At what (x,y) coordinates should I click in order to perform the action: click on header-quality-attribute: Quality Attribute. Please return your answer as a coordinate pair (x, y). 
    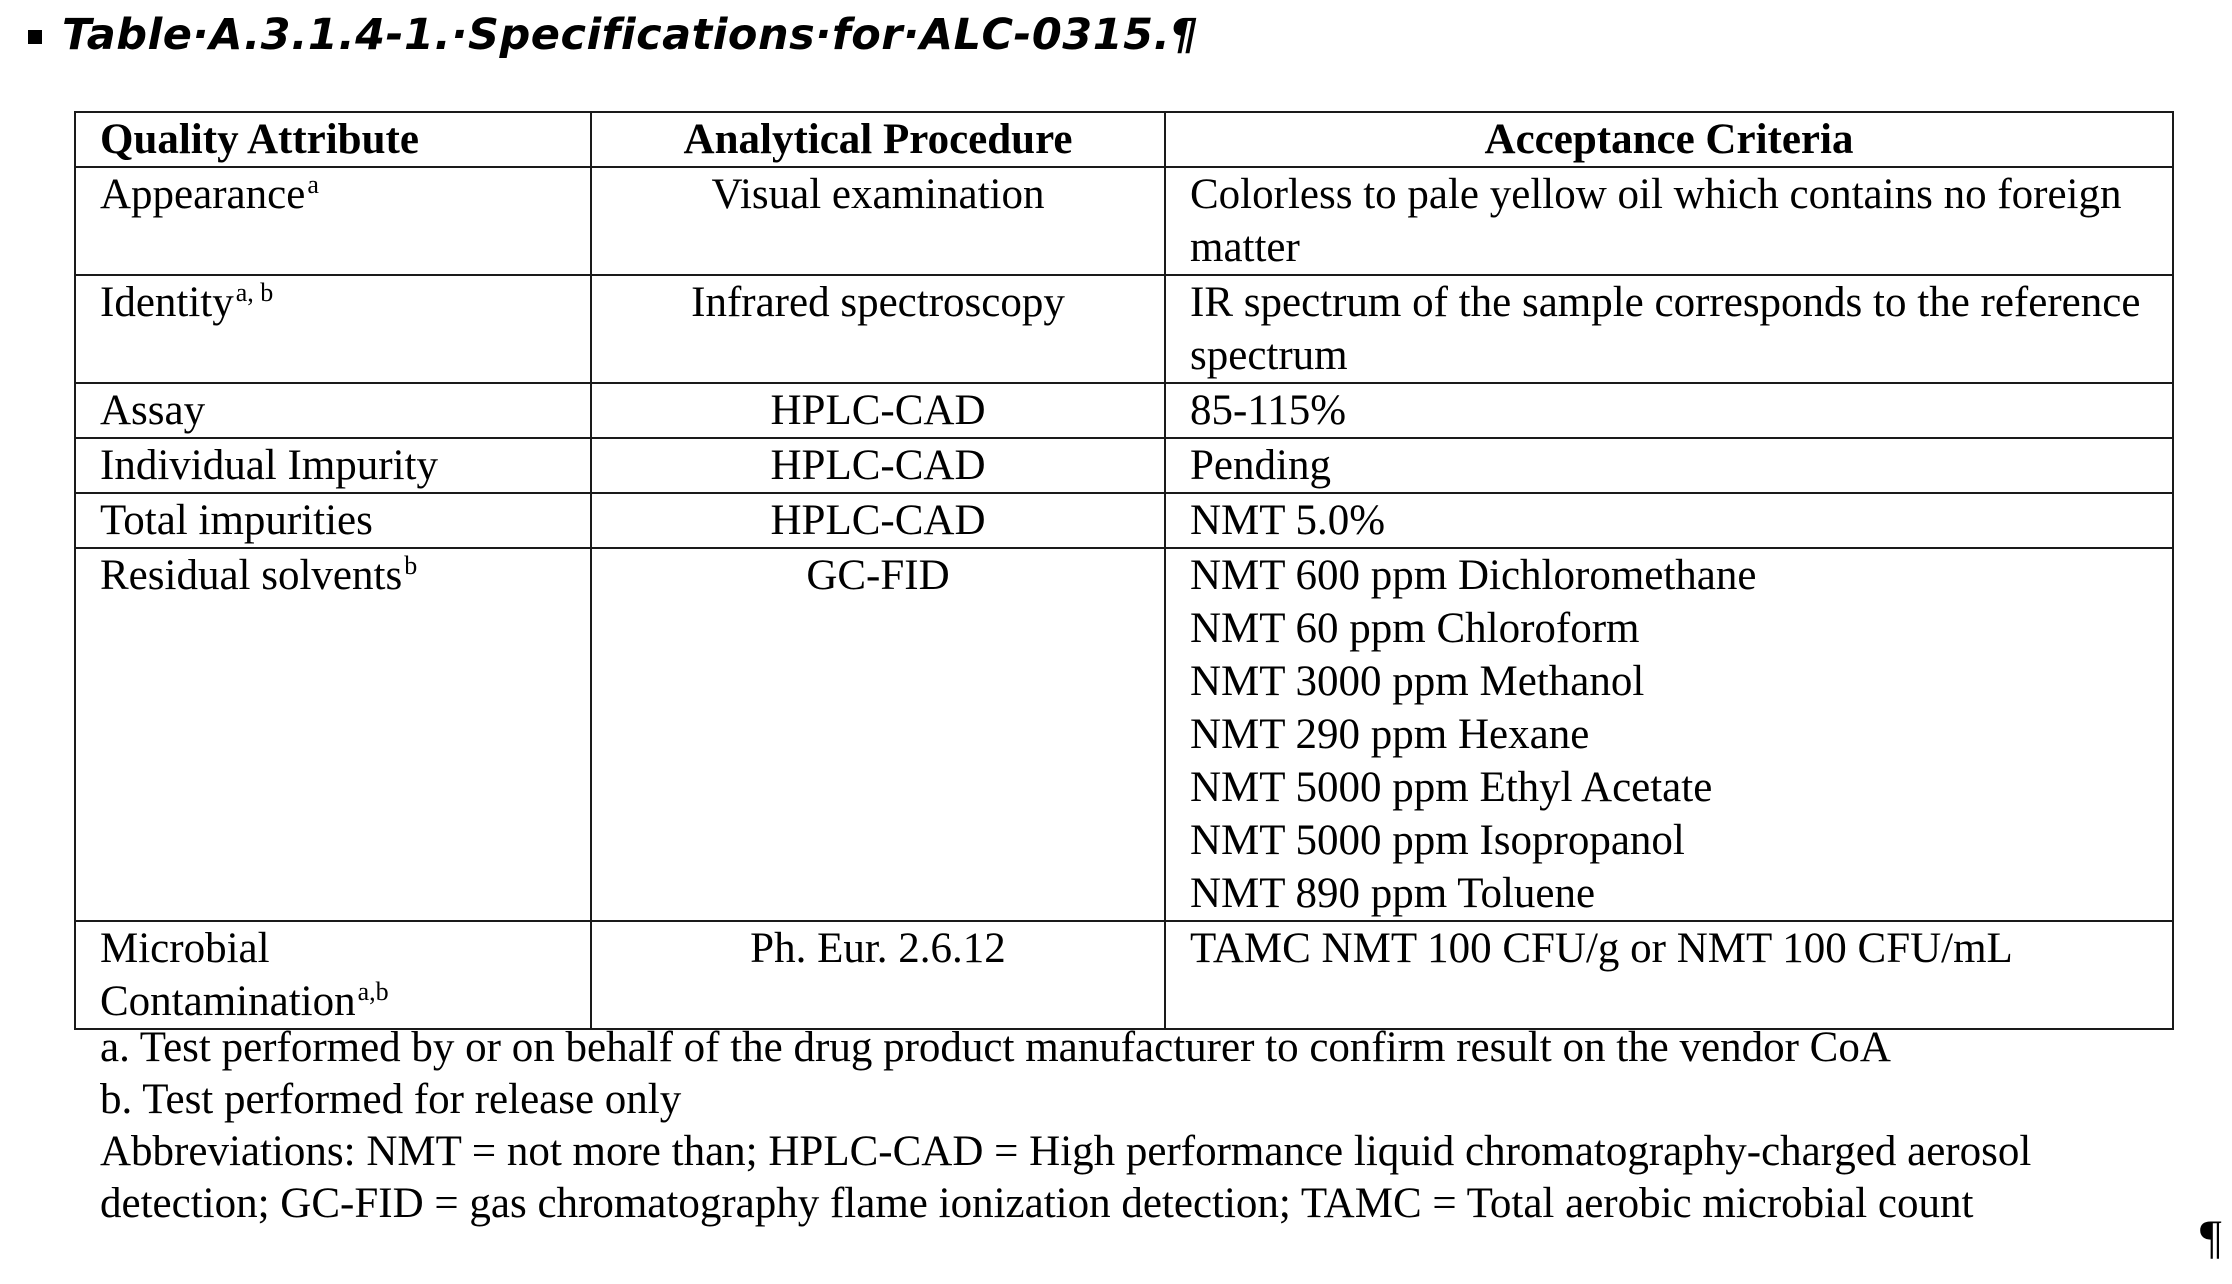
    Looking at the image, I should click on (333, 139).